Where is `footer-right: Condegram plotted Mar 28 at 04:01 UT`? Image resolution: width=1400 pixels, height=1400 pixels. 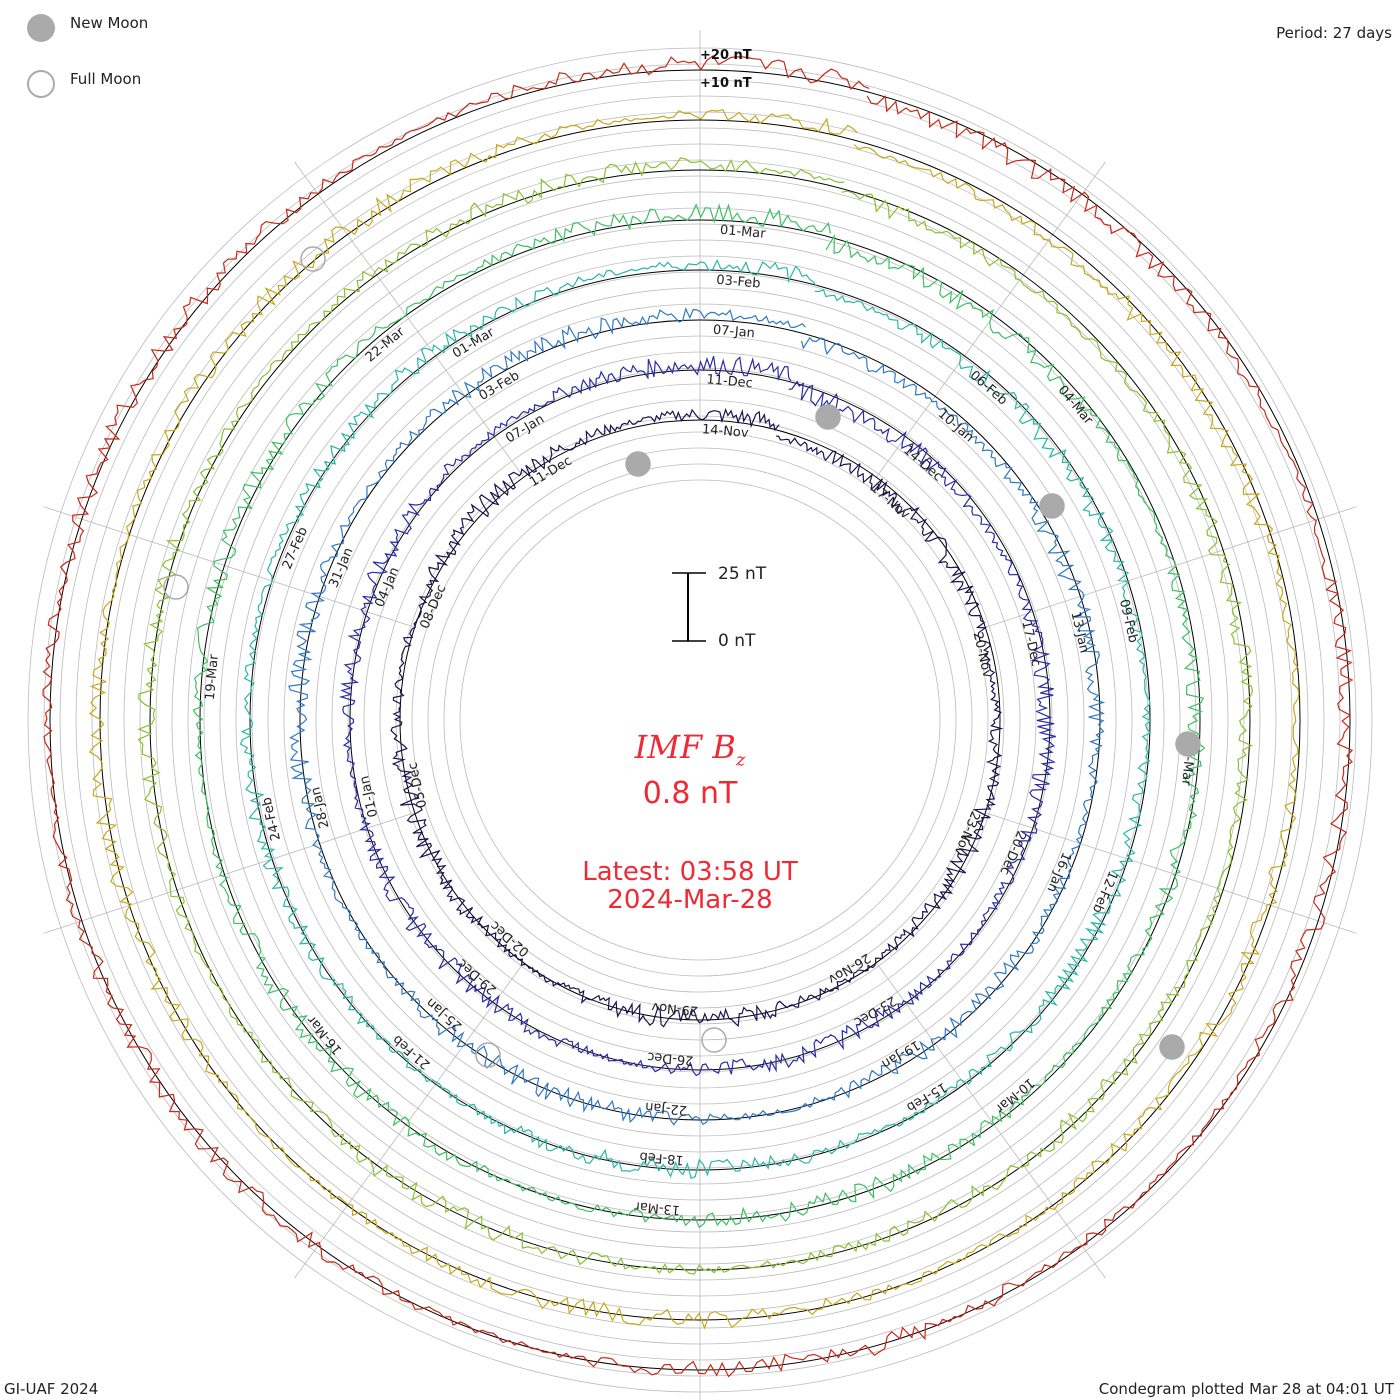 footer-right: Condegram plotted Mar 28 at 04:01 UT is located at coordinates (1246, 1389).